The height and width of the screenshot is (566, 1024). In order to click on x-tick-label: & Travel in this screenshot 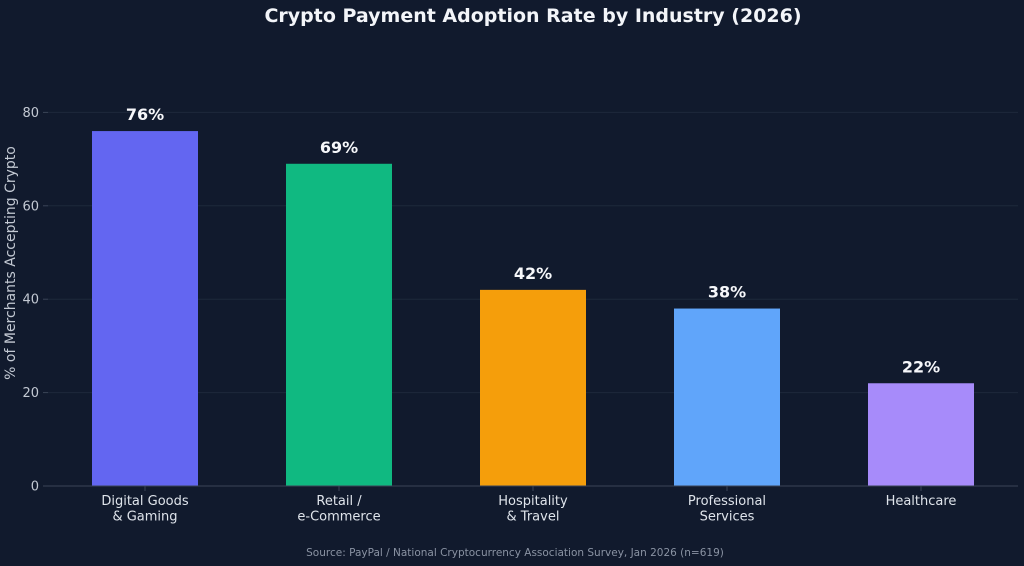, I will do `click(533, 517)`.